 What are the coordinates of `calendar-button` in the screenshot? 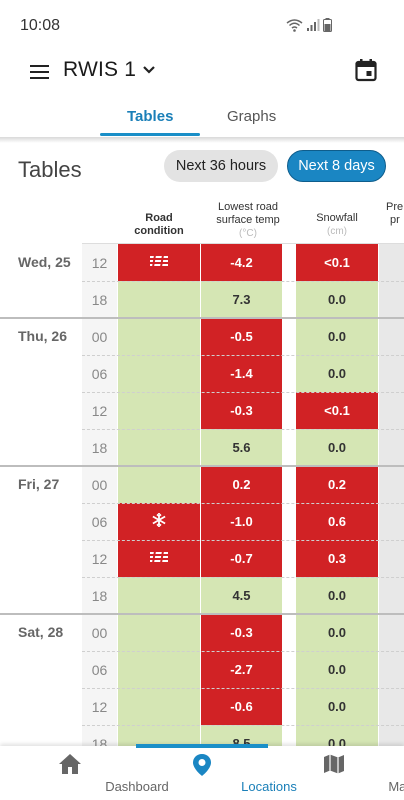 It's located at (366, 72).